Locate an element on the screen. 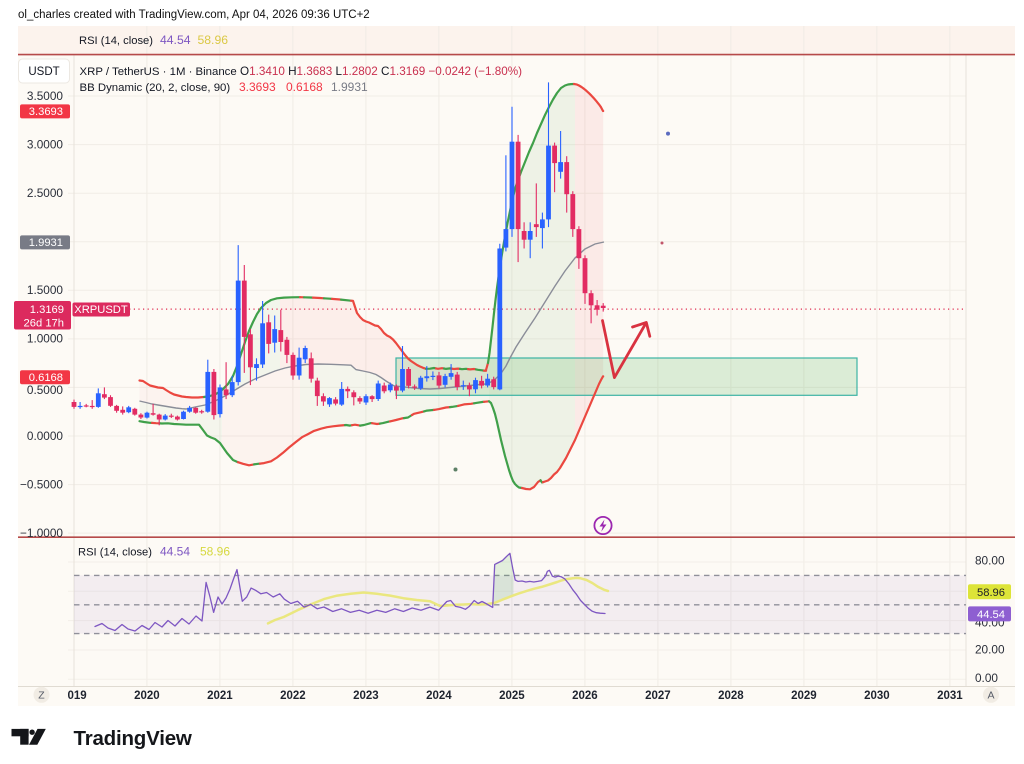  svg-text: BB Dynamic (20, 2, close, 90) is located at coordinates (155, 88).